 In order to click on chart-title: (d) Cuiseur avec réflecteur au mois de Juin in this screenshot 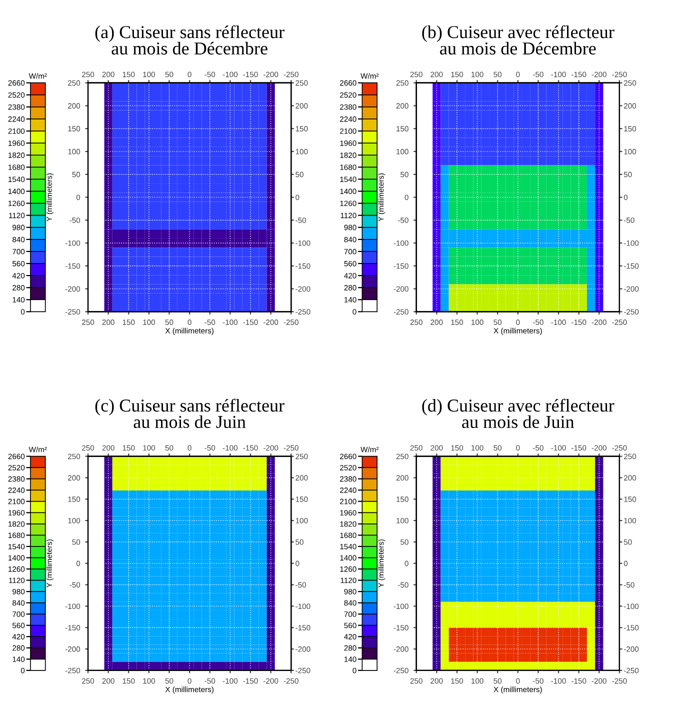, I will do `click(518, 413)`.